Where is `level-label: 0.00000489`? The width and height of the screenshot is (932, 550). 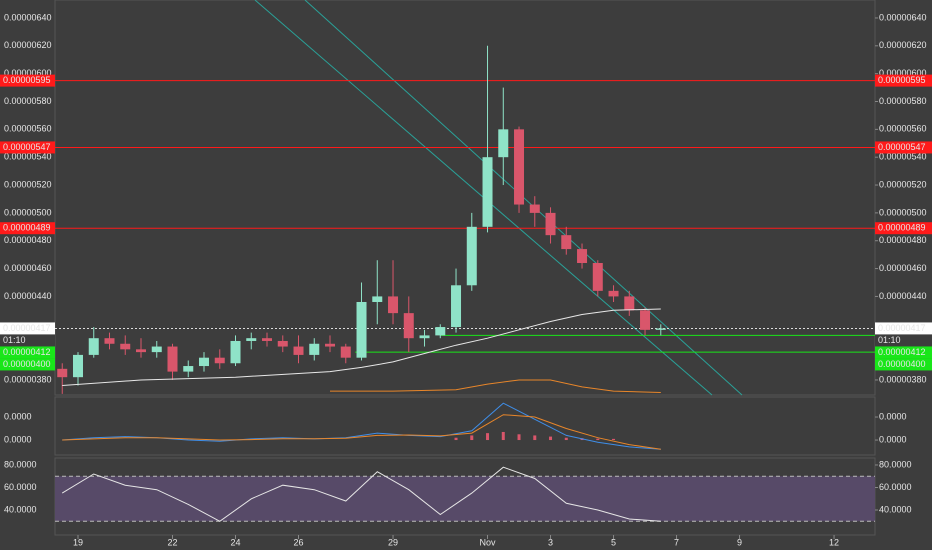
level-label: 0.00000489 is located at coordinates (27, 228).